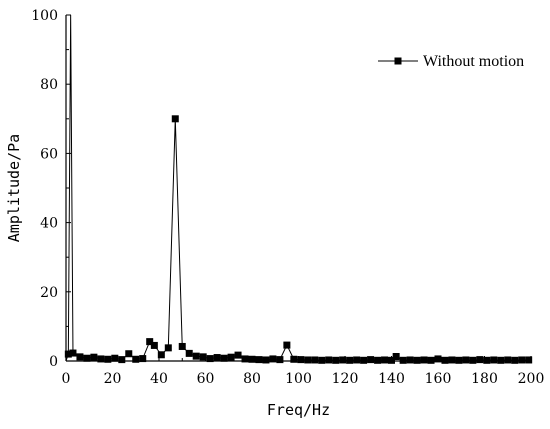 This screenshot has width=550, height=429. Describe the element at coordinates (113, 379) in the screenshot. I see `x-tick-label: 20` at that location.